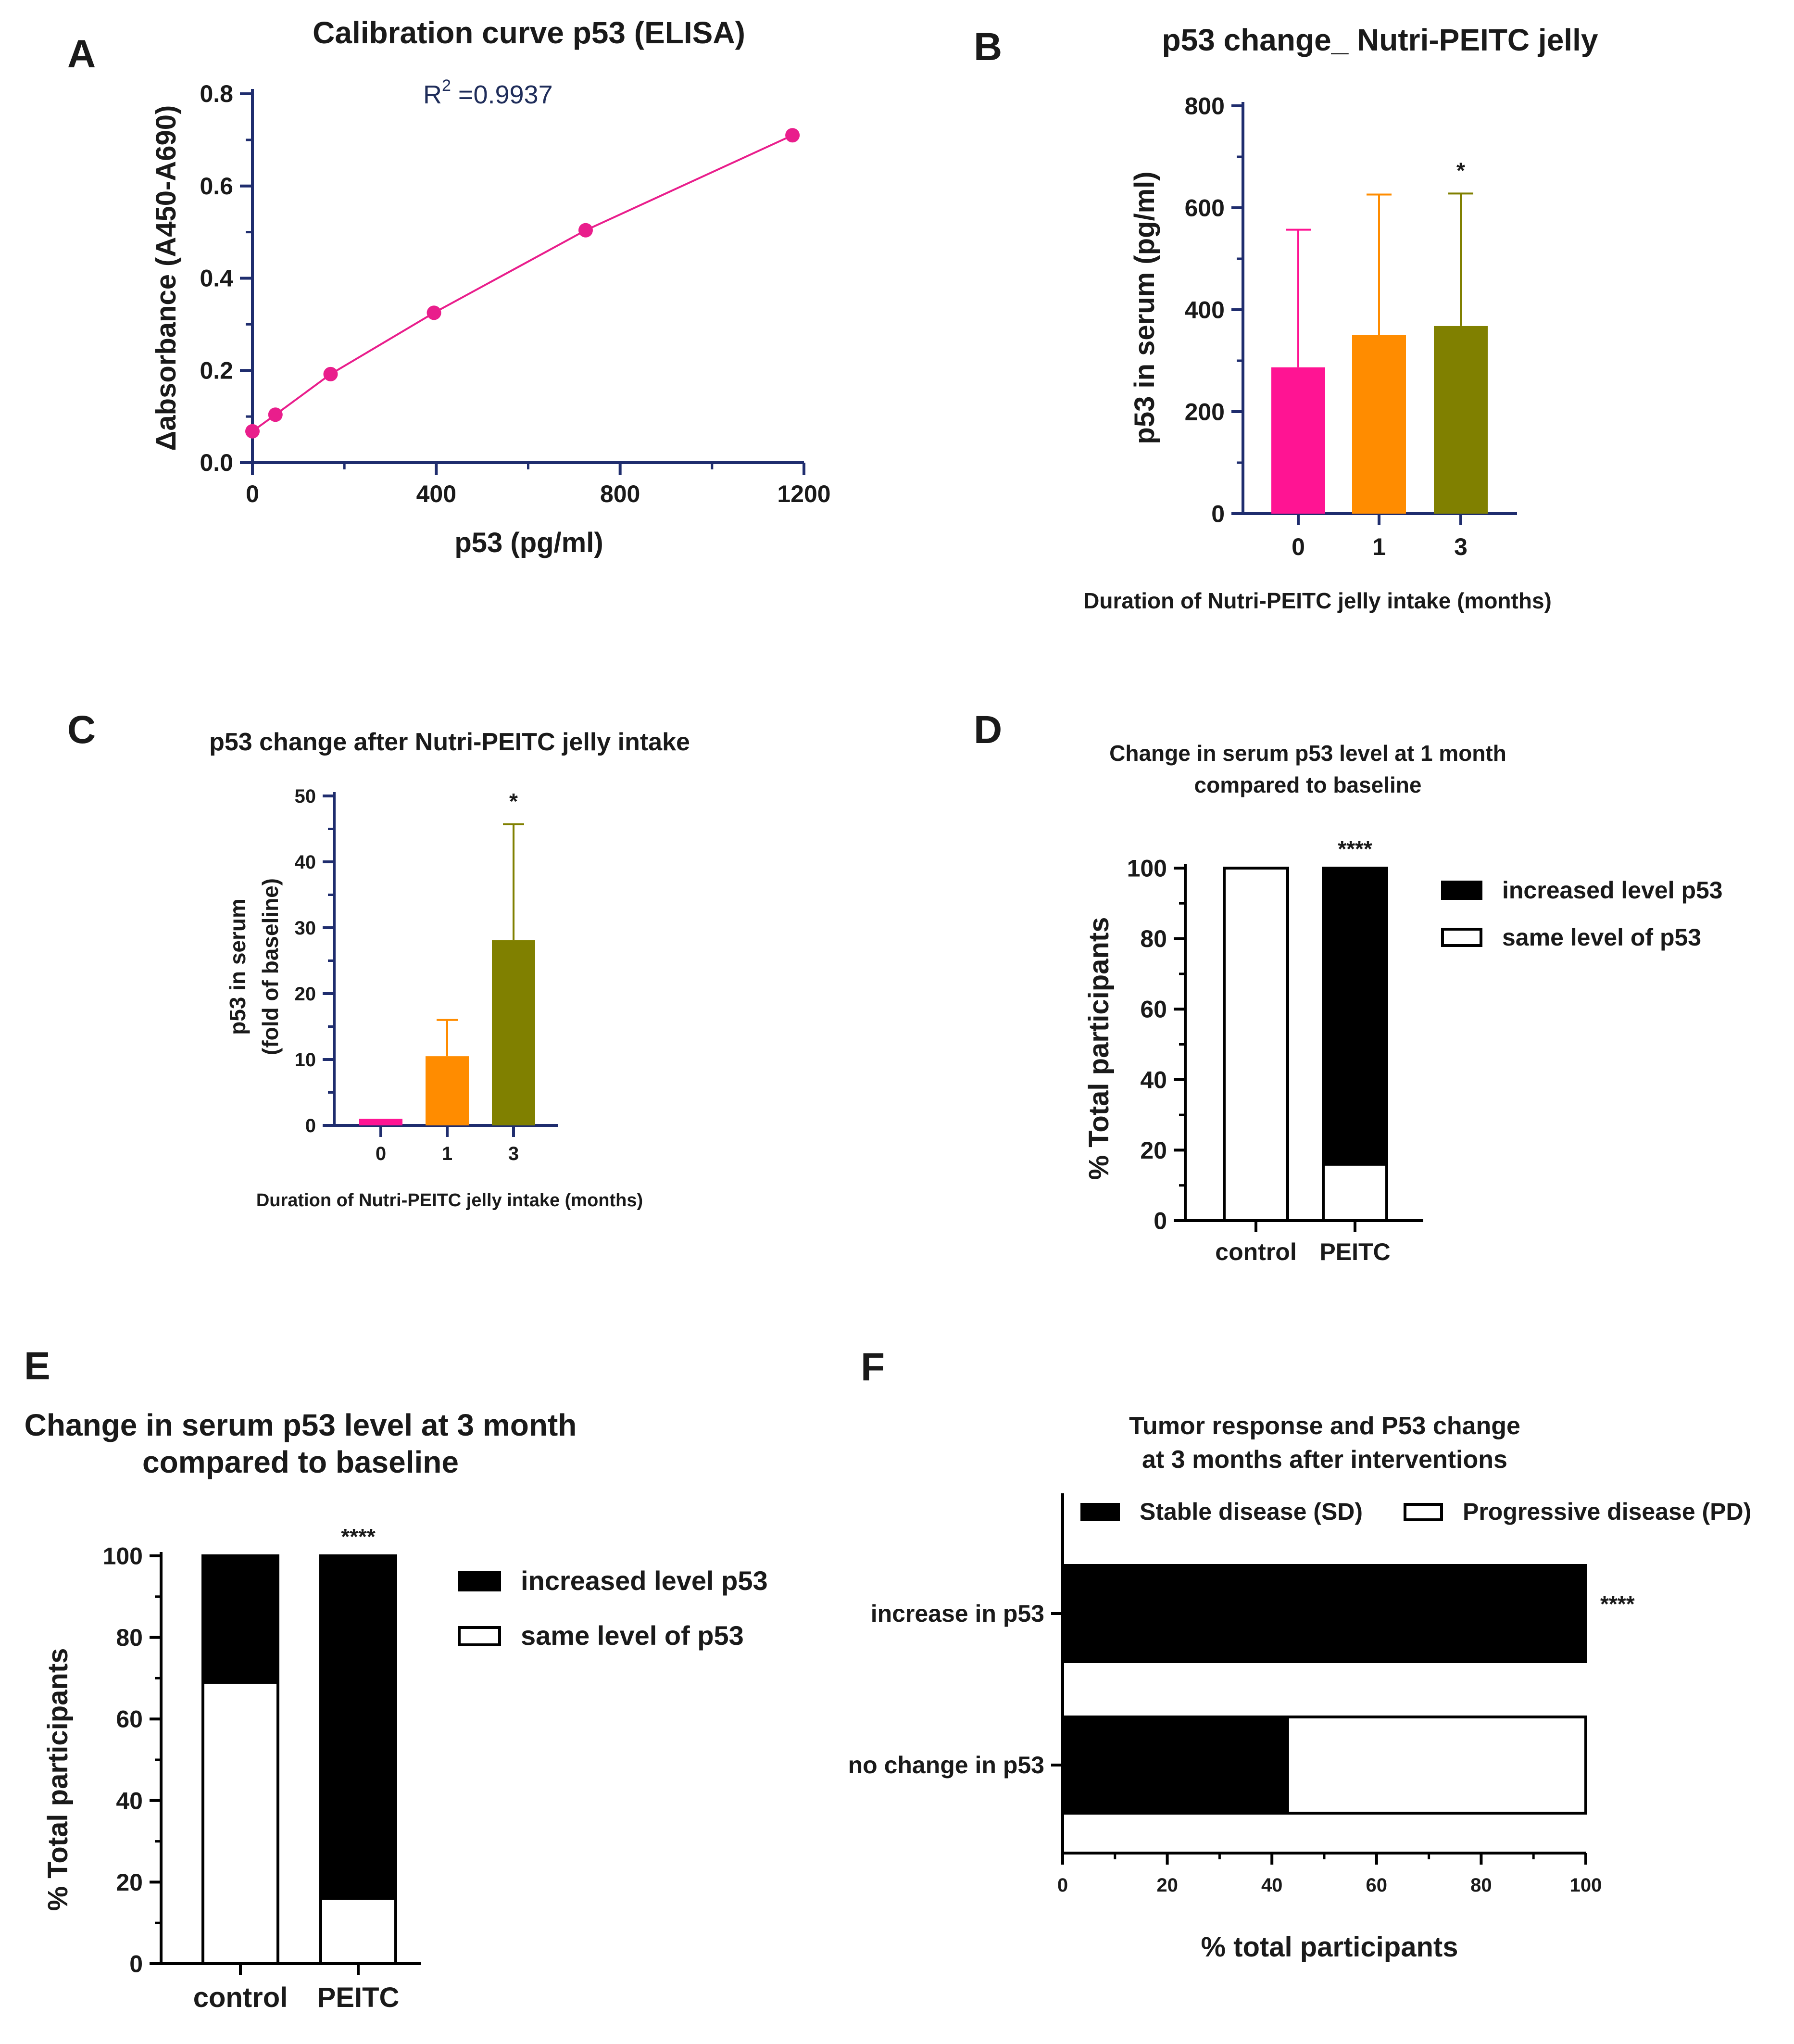 The width and height of the screenshot is (1794, 2044). Describe the element at coordinates (270, 966) in the screenshot. I see `chart-c-y-axis-label-line2: (fold of baseline)` at that location.